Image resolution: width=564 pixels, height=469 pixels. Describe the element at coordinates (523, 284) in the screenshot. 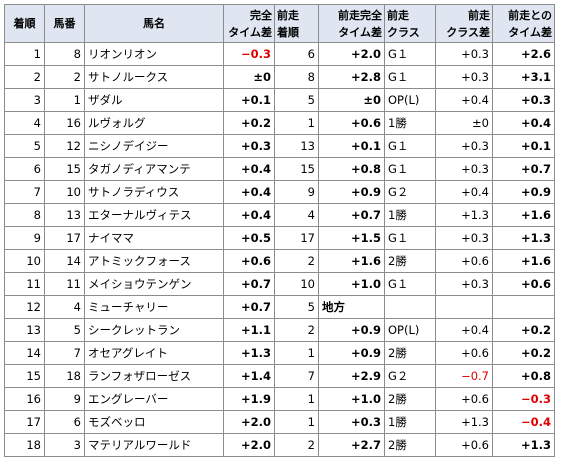

I see `cell-time-change: +0.6` at that location.